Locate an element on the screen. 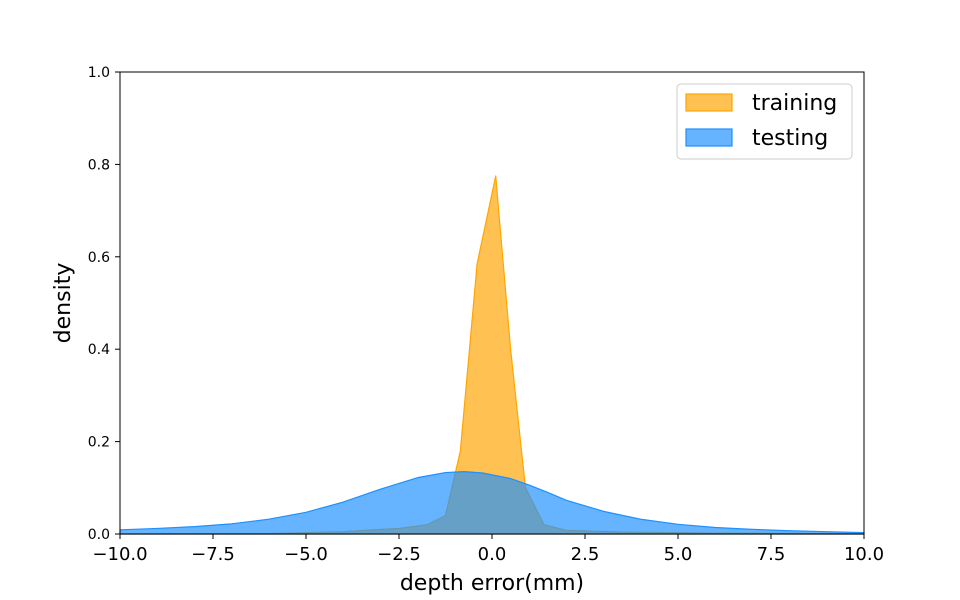  x-axis: −10.0 −7.5 −5.0 −2.5 0.0 2.5 5.0 7.5 10.0 is located at coordinates (488, 549).